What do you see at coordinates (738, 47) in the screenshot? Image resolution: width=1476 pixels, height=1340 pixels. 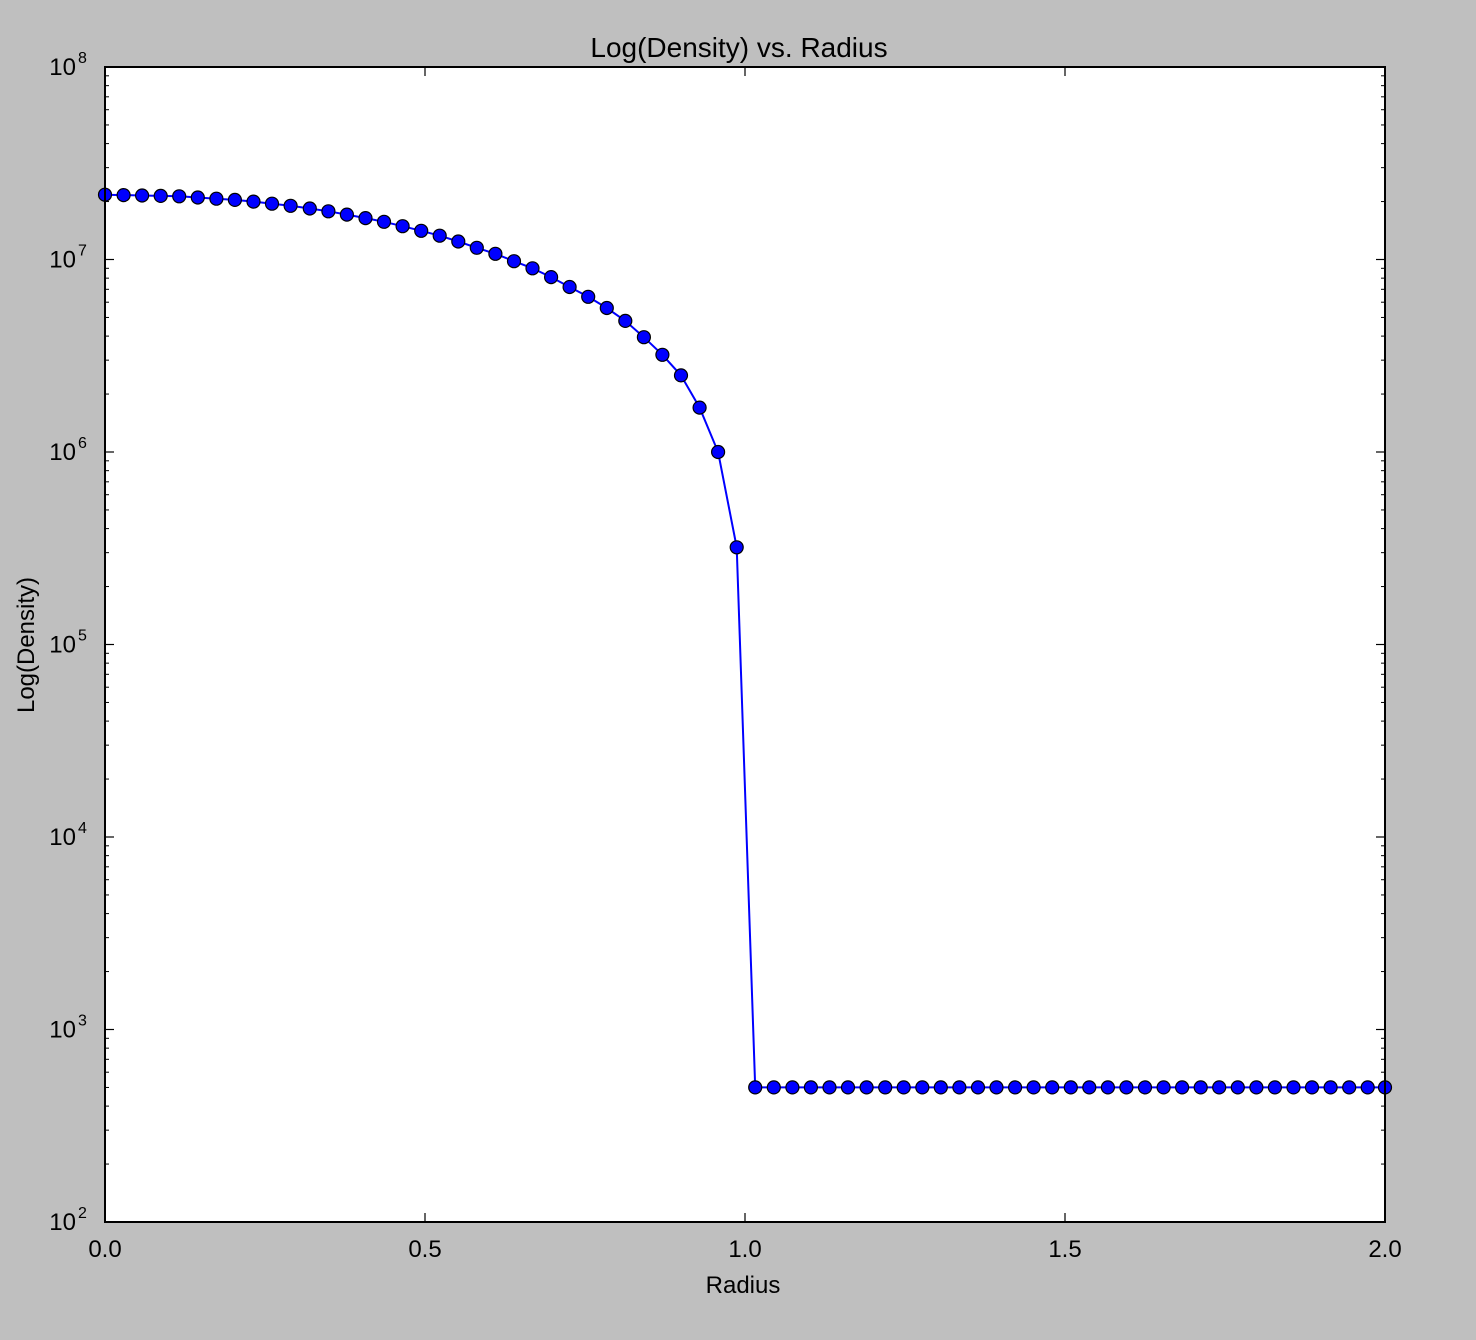 I see `chart-title: Log(Density) vs. Radius` at bounding box center [738, 47].